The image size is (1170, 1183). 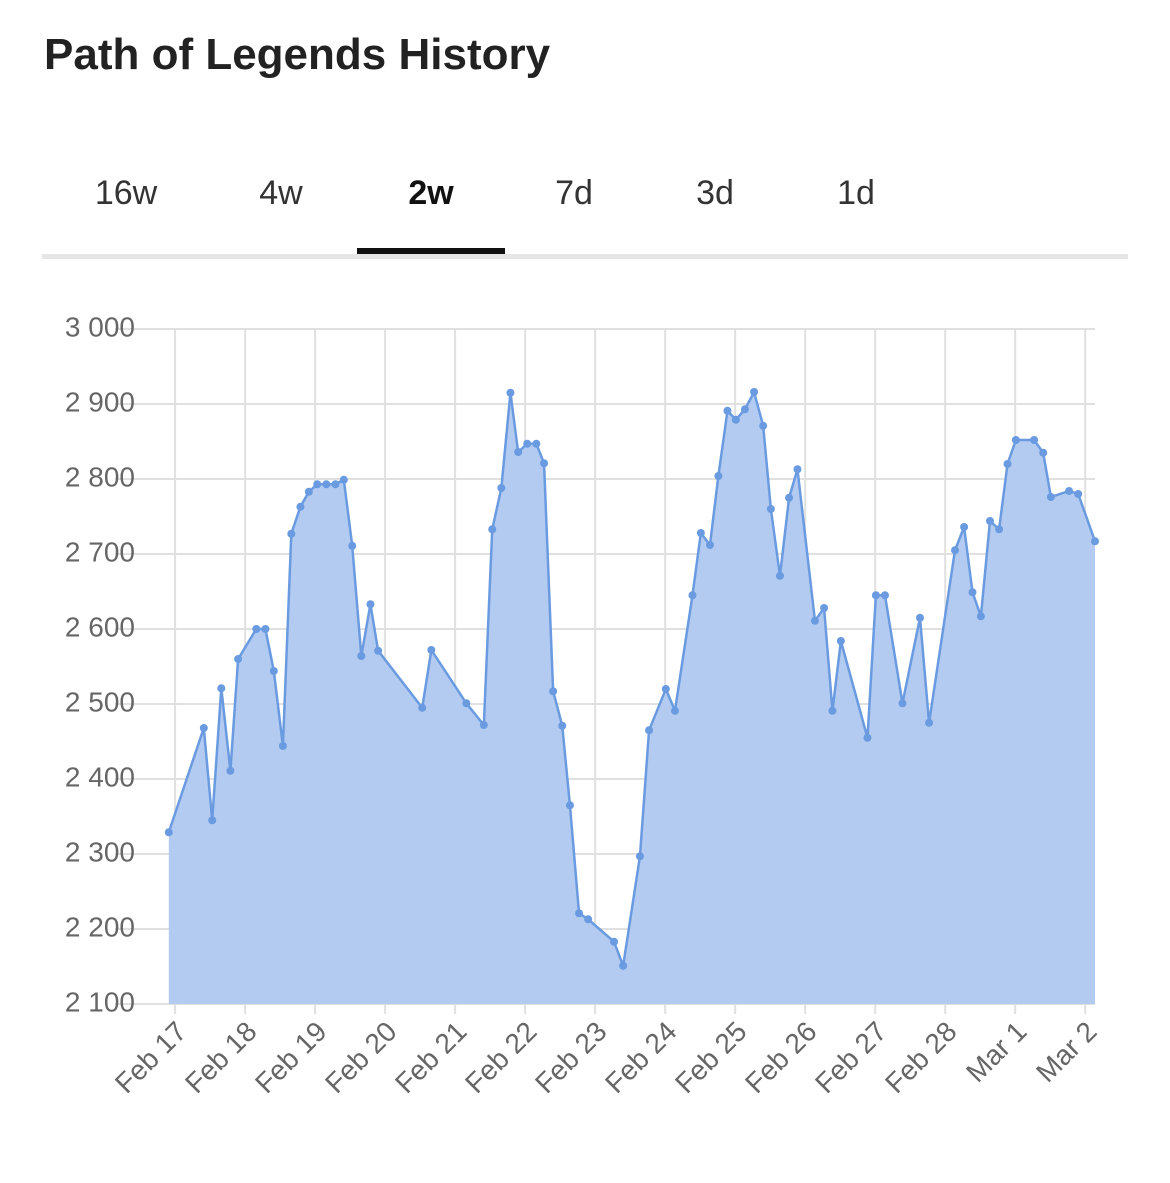 What do you see at coordinates (100, 551) in the screenshot?
I see `y-tick-label: 2 700` at bounding box center [100, 551].